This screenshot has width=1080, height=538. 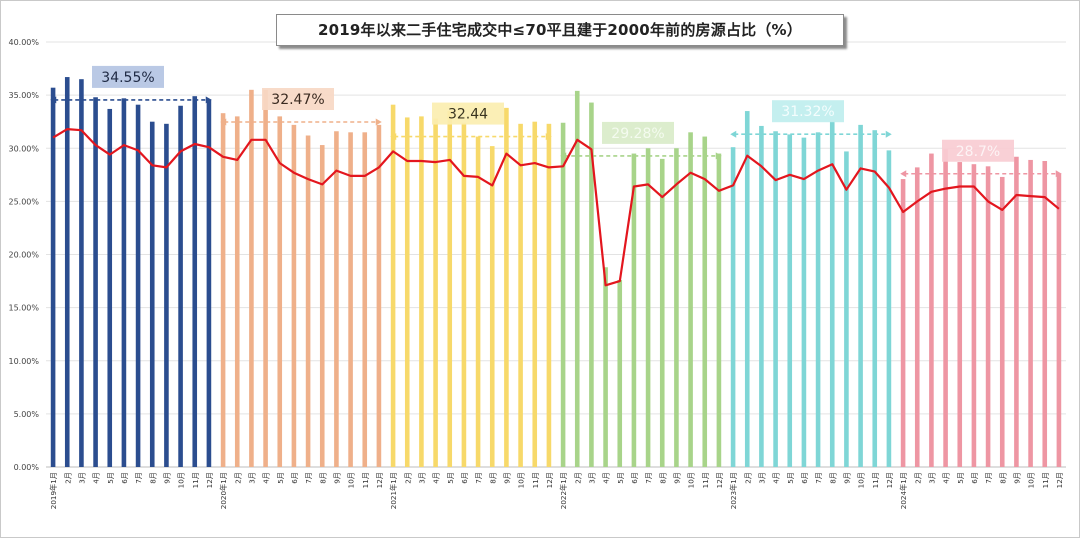 What do you see at coordinates (23, 361) in the screenshot?
I see `y-tick-label: 10.00%` at bounding box center [23, 361].